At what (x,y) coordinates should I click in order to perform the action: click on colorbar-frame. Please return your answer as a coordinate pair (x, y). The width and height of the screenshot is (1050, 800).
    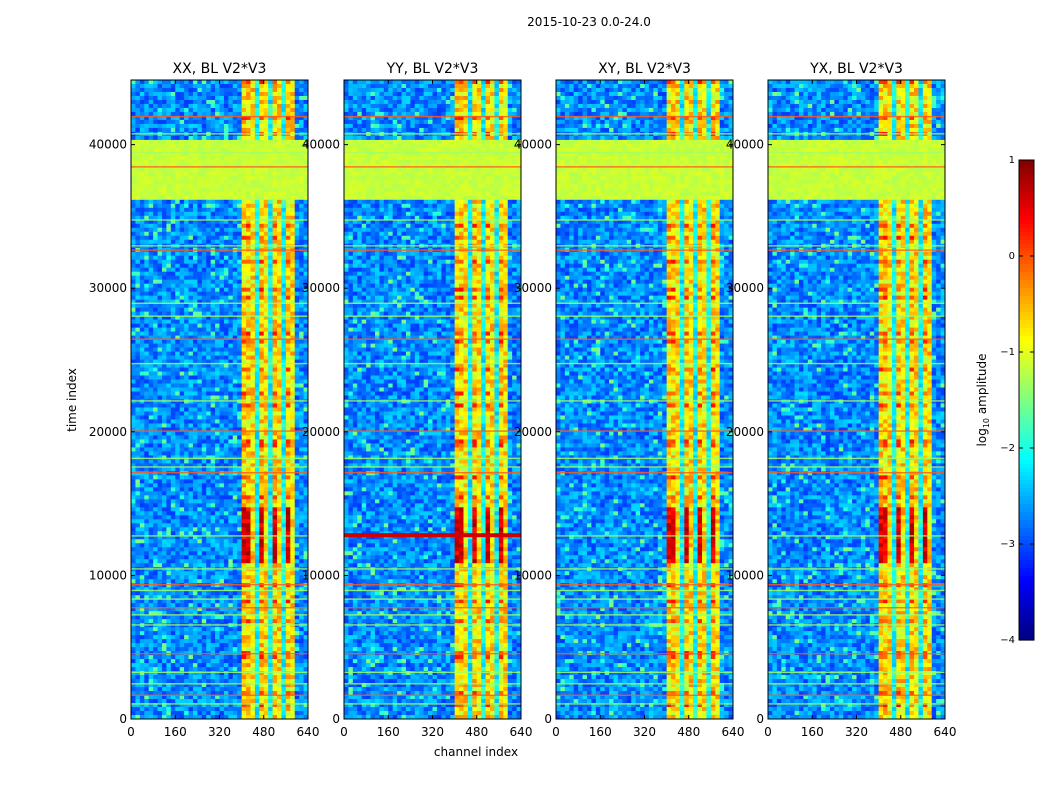
    Looking at the image, I should click on (1026, 400).